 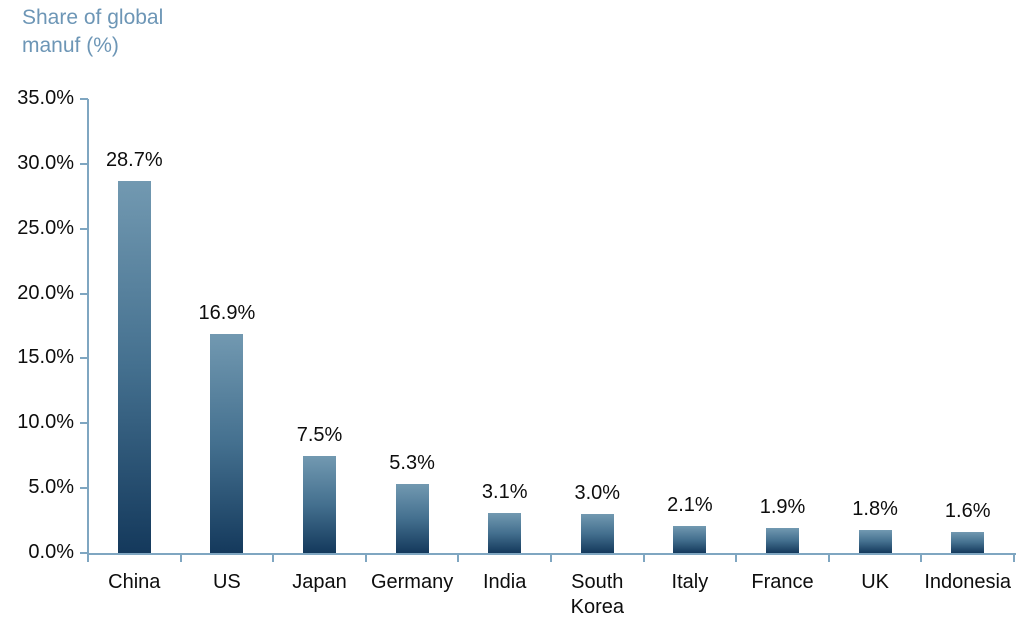 What do you see at coordinates (412, 582) in the screenshot?
I see `category-label: Germany` at bounding box center [412, 582].